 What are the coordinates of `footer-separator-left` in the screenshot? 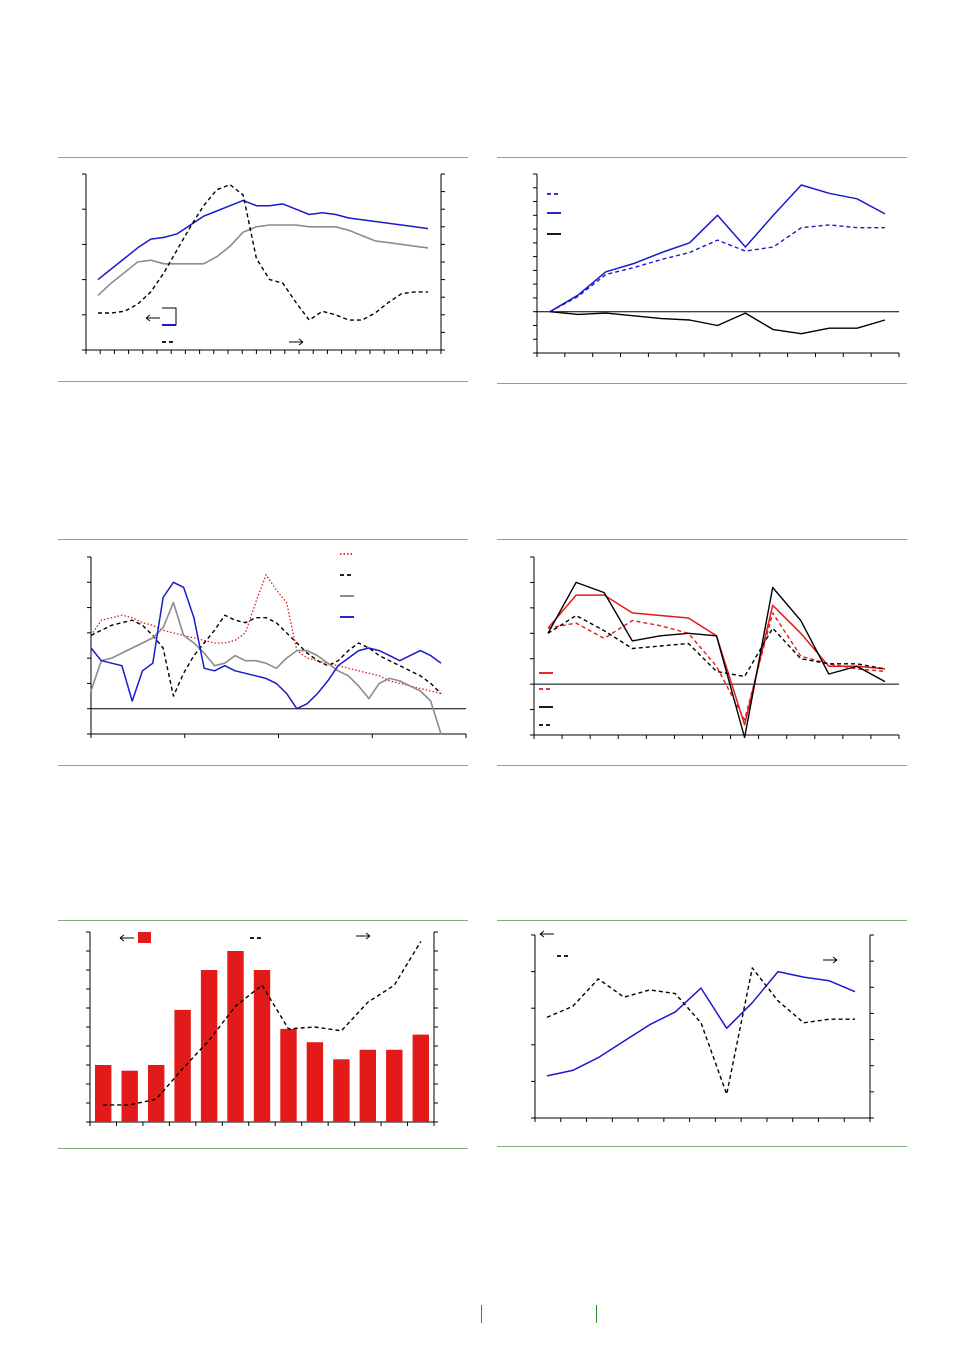 It's located at (481, 1314).